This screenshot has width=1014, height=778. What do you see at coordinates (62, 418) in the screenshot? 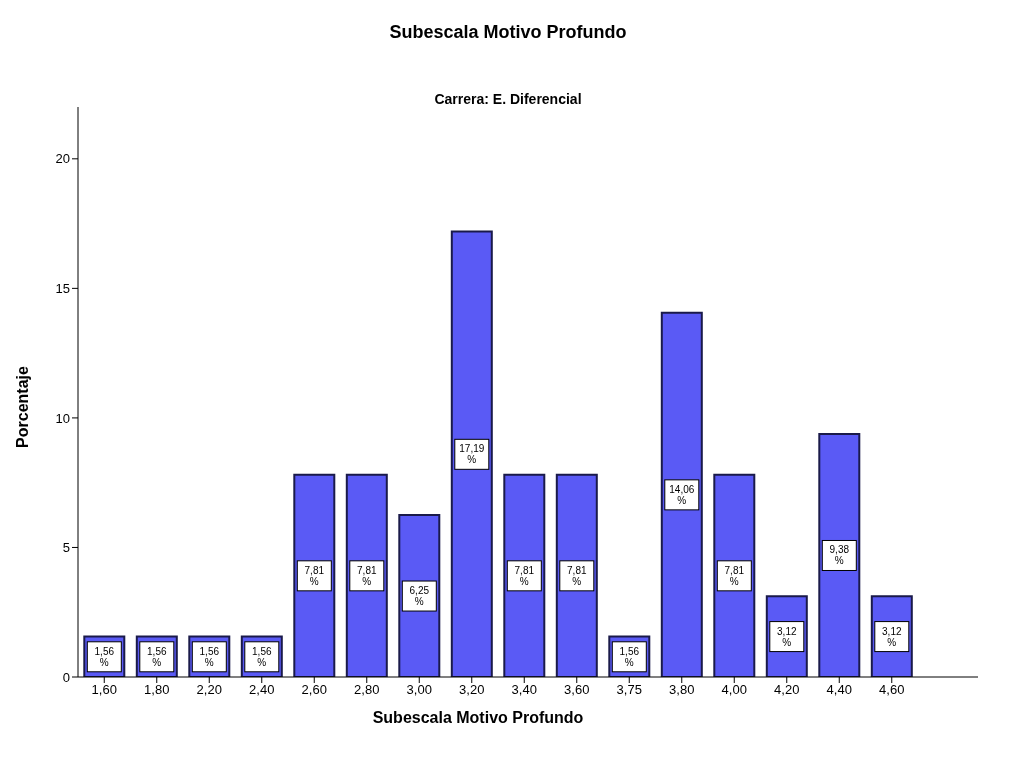
I see `y-tick-label: 10` at bounding box center [62, 418].